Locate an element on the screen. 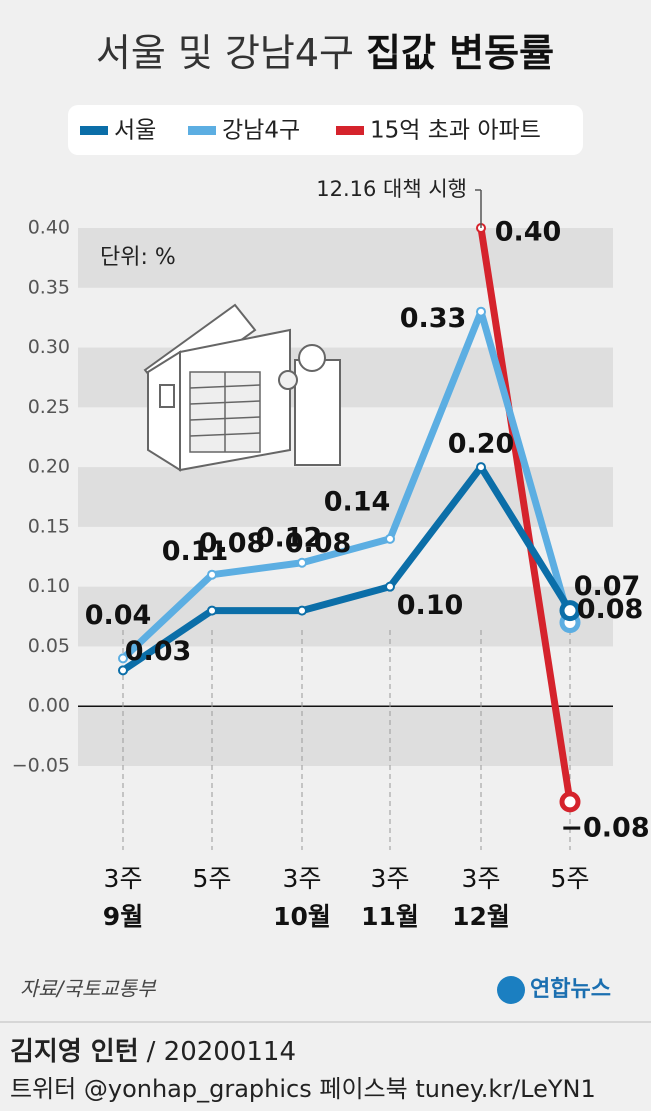  logo-text: 연합뉴스 is located at coordinates (570, 989).